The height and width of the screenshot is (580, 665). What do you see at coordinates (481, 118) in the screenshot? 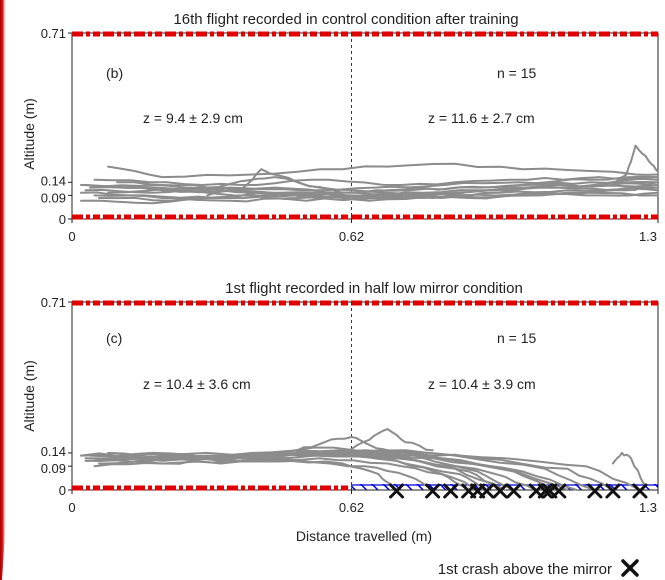
I see `panel-b-z-right: z = 11.6 ± 2.7 cm` at bounding box center [481, 118].